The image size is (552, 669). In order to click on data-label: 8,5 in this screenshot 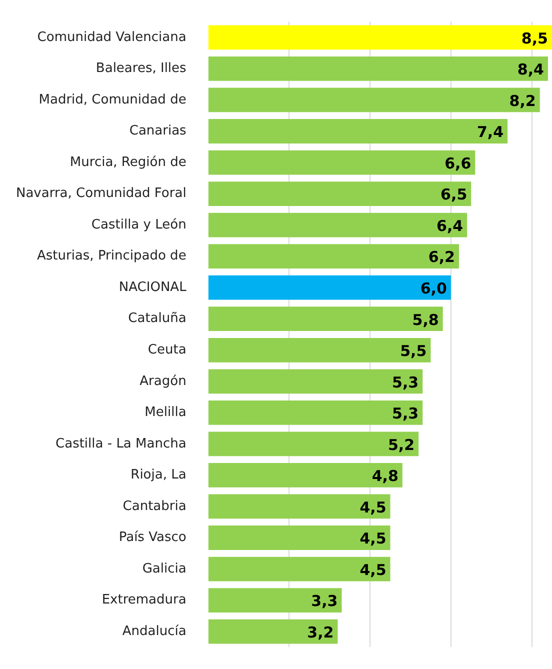, I will do `click(534, 38)`.